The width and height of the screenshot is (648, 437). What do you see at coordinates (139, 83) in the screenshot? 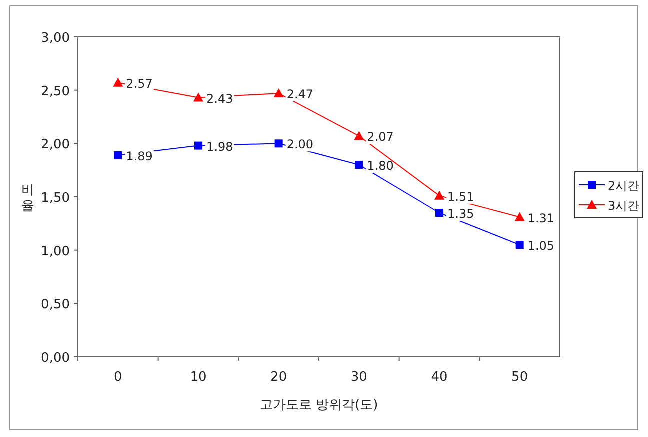
I see `data-label: 2.57` at bounding box center [139, 83].